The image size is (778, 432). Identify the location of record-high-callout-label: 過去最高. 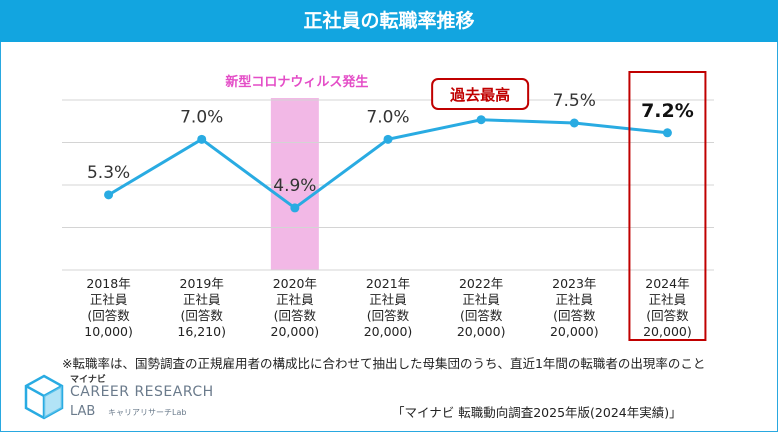
(479, 95).